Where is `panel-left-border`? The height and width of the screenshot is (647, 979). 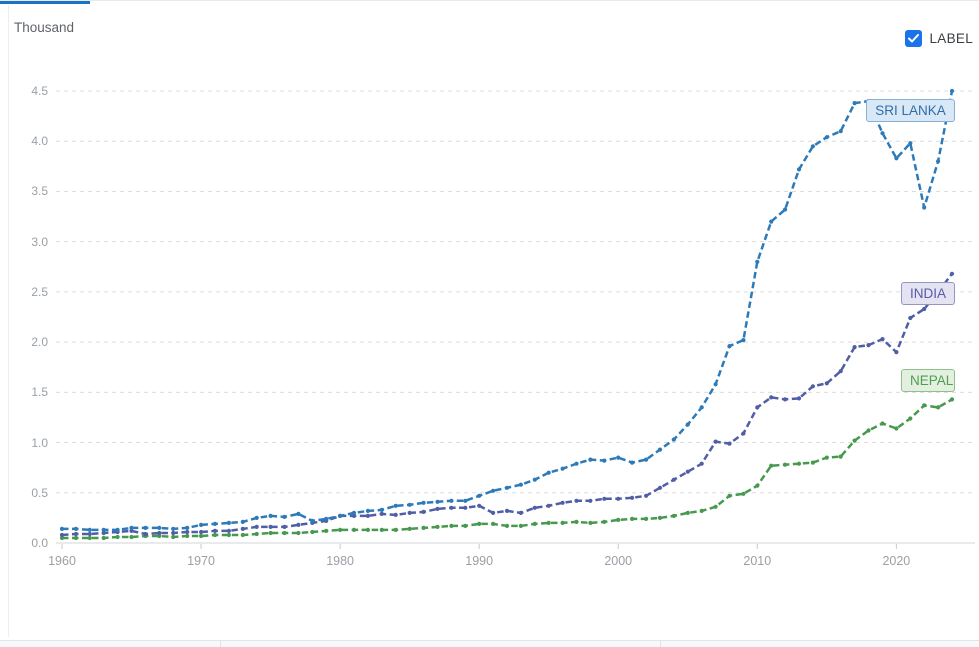
panel-left-border is located at coordinates (8, 321).